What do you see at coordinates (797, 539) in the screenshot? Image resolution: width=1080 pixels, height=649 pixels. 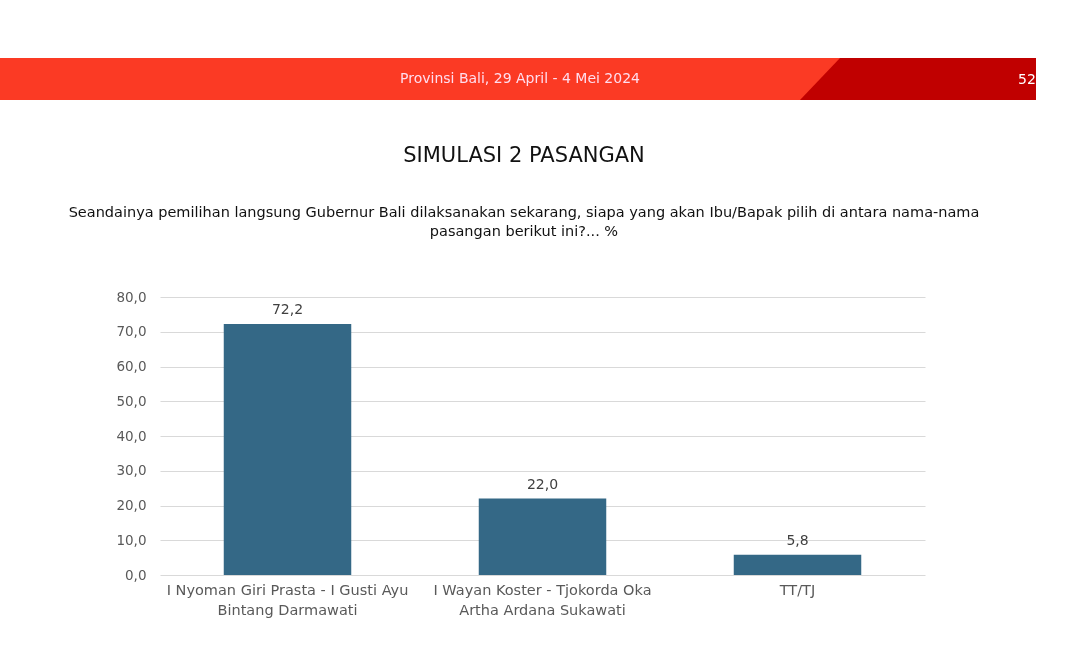 I see `data-label: 5,8` at bounding box center [797, 539].